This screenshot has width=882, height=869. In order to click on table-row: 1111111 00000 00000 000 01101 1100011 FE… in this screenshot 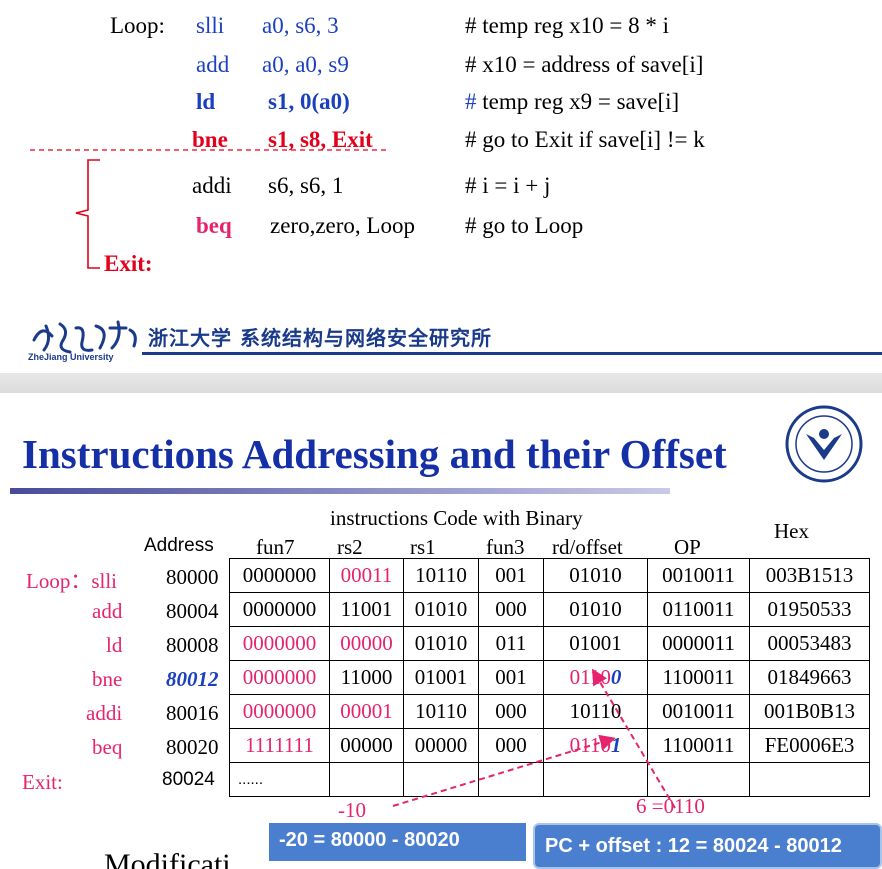, I will do `click(549, 745)`.